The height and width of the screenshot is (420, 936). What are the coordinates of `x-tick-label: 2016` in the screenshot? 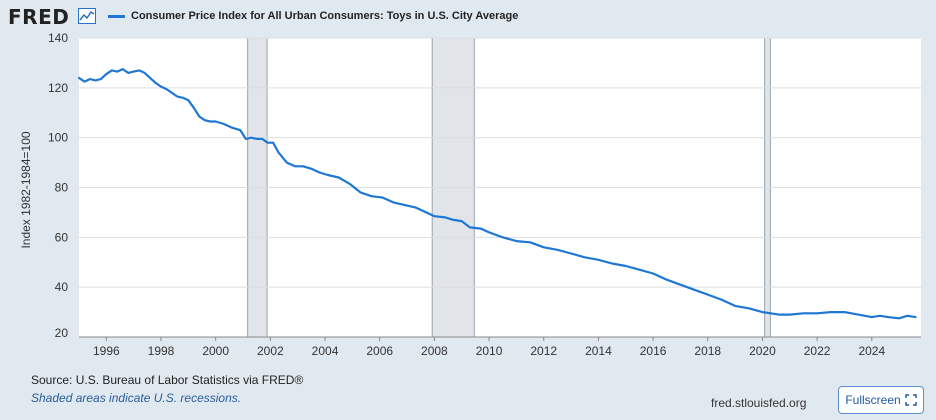 It's located at (653, 351).